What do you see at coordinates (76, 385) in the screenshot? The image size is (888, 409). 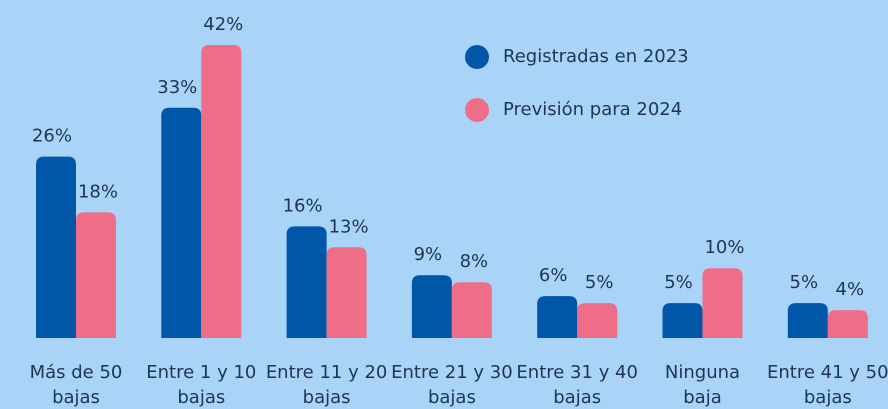 I see `x-tick-label: Más de 50 bajas` at bounding box center [76, 385].